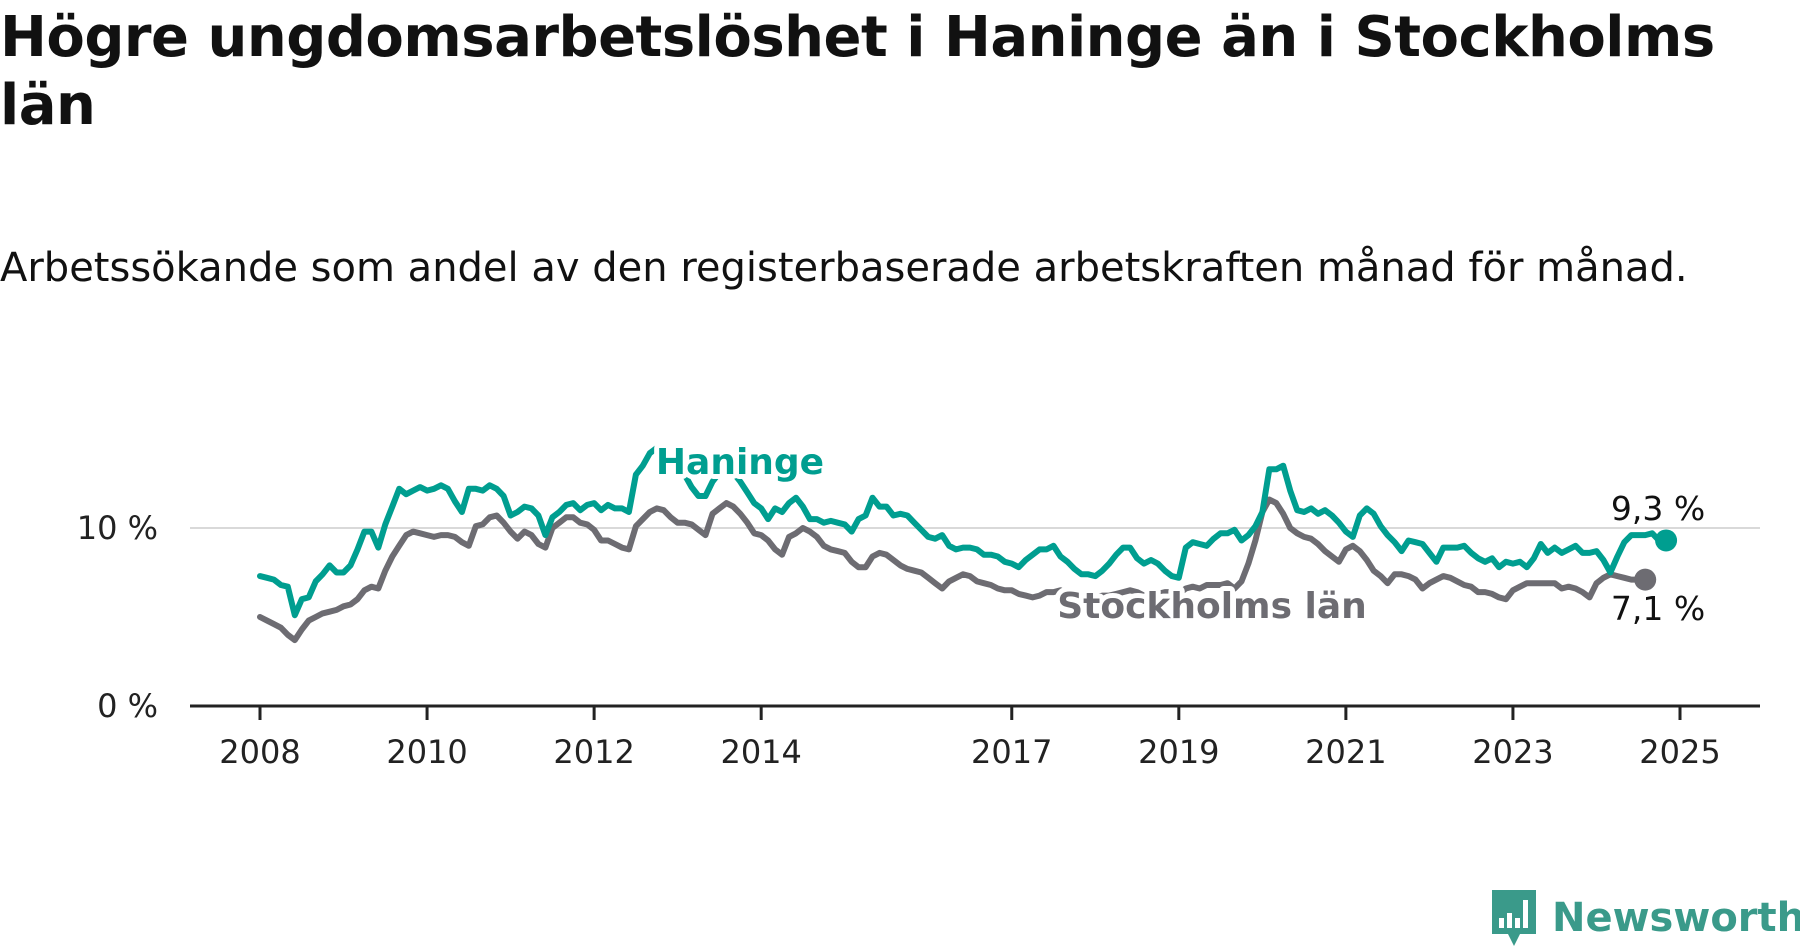  I want to click on x-tick-label: 2025, so click(1679, 752).